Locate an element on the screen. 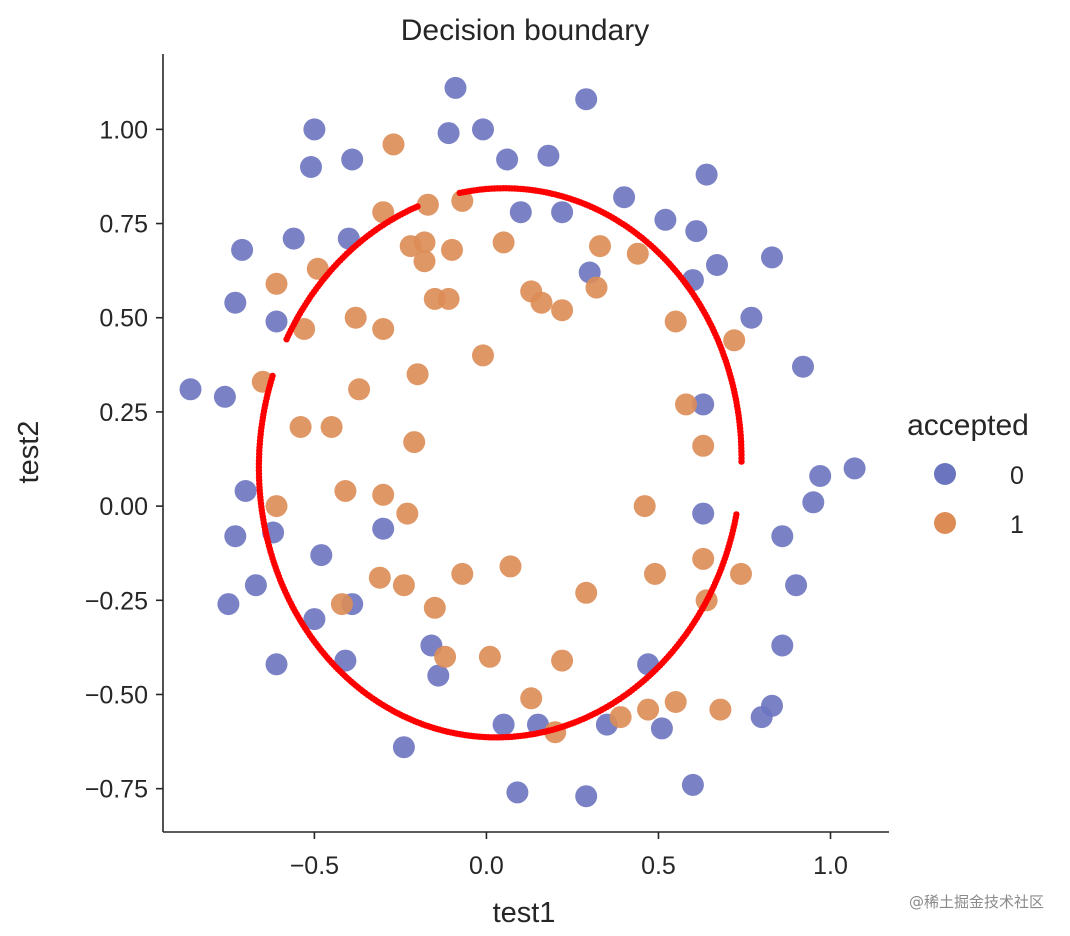  y-tick-label: −0.75 is located at coordinates (116, 790).